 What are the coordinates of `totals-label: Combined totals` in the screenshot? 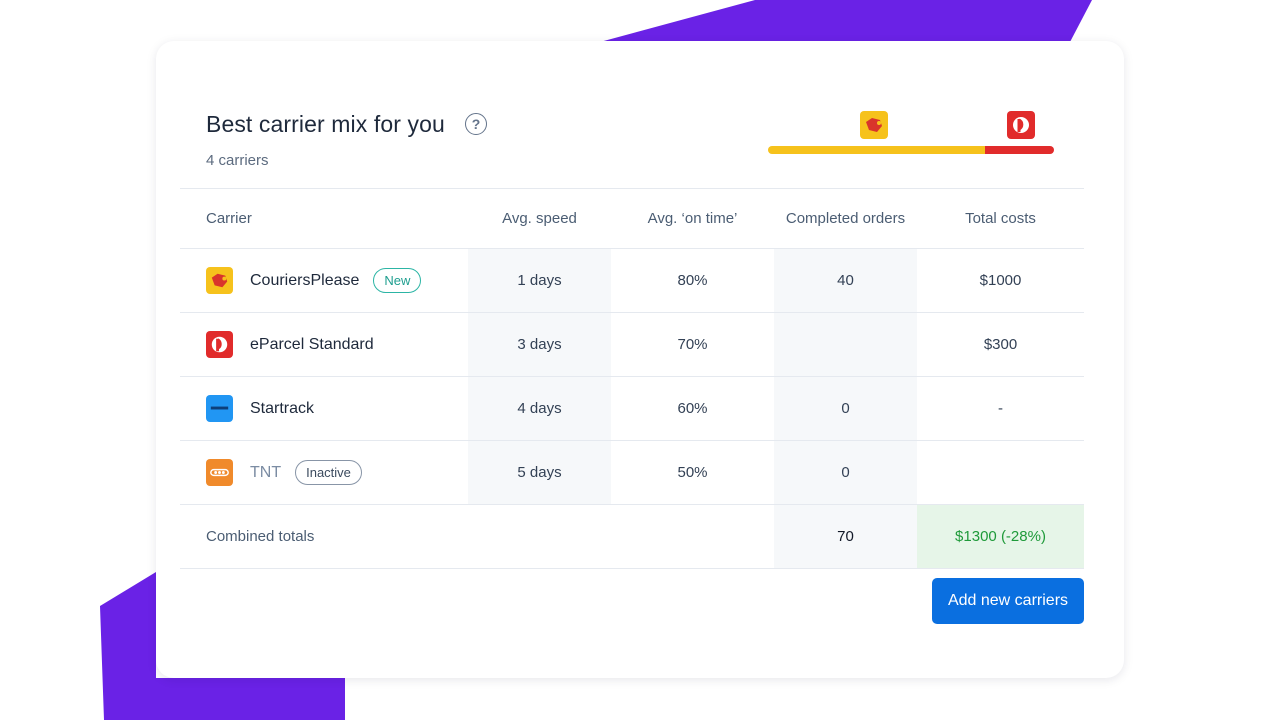 It's located at (324, 536).